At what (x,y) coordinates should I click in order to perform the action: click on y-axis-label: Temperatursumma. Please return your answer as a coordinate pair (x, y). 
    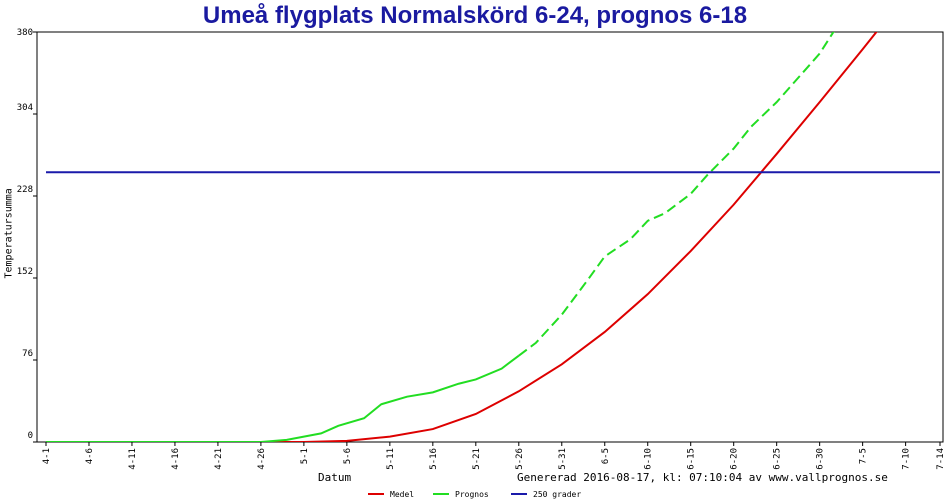
    Looking at the image, I should click on (9, 233).